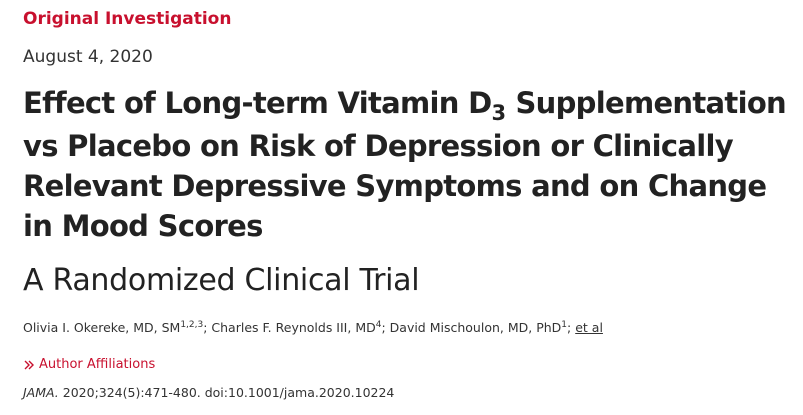 The image size is (803, 415). Describe the element at coordinates (499, 113) in the screenshot. I see `title-subscript: 3` at that location.